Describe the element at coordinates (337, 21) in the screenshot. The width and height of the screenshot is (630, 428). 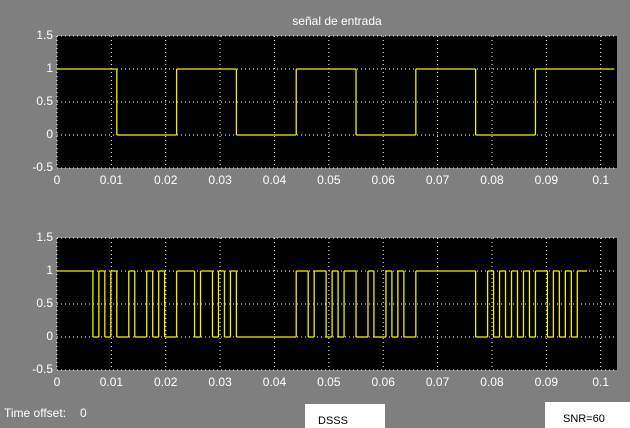
I see `chart-title: señal de entrada` at that location.